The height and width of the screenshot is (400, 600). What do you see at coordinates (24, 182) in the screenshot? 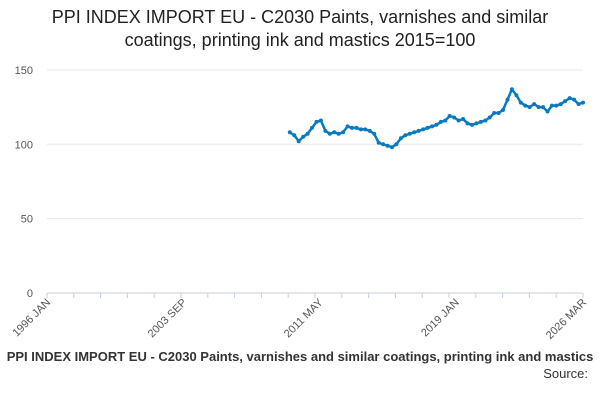
I see `y-axis: 0 50 100 150` at bounding box center [24, 182].